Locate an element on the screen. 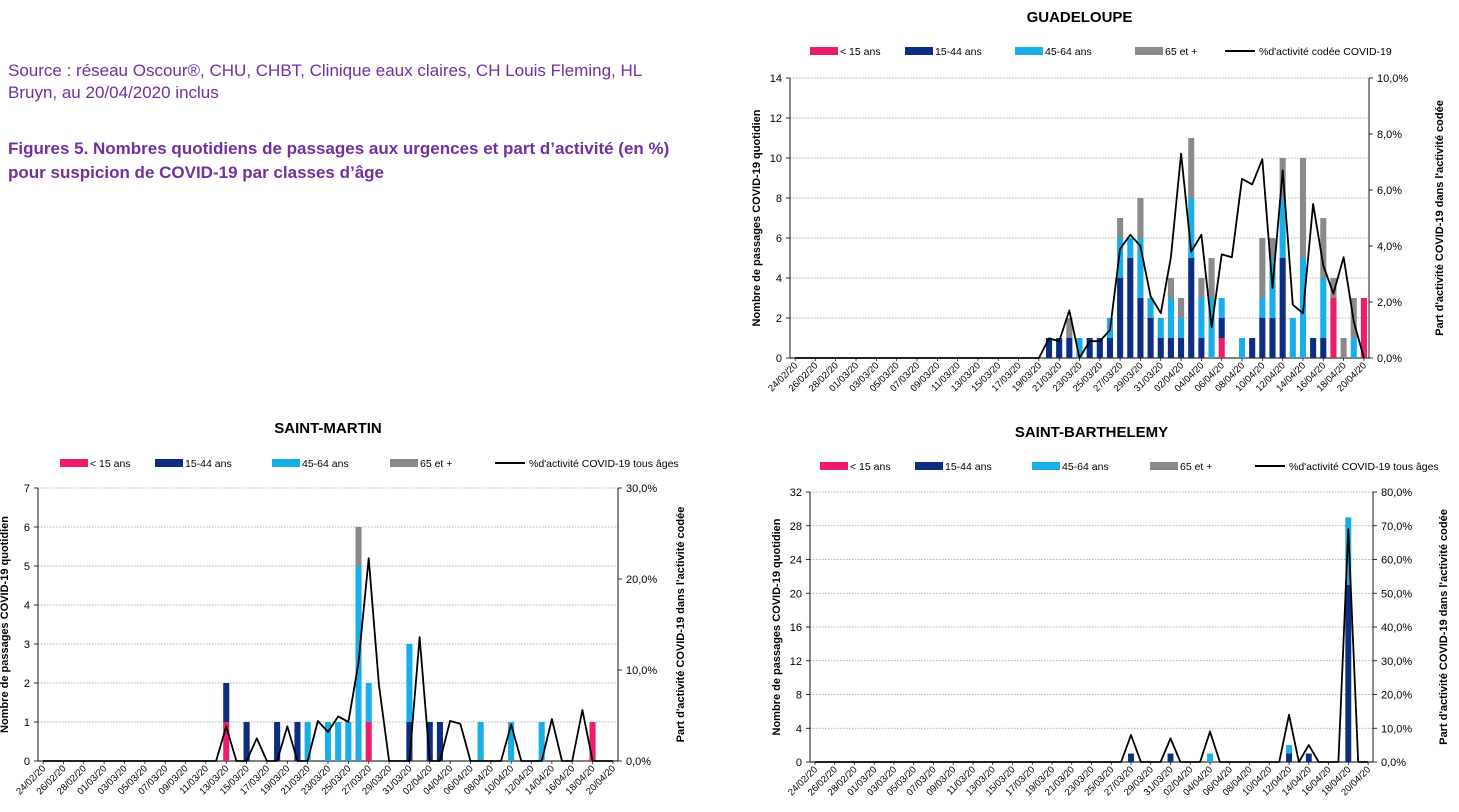  y-tick-label: 16 is located at coordinates (796, 628).